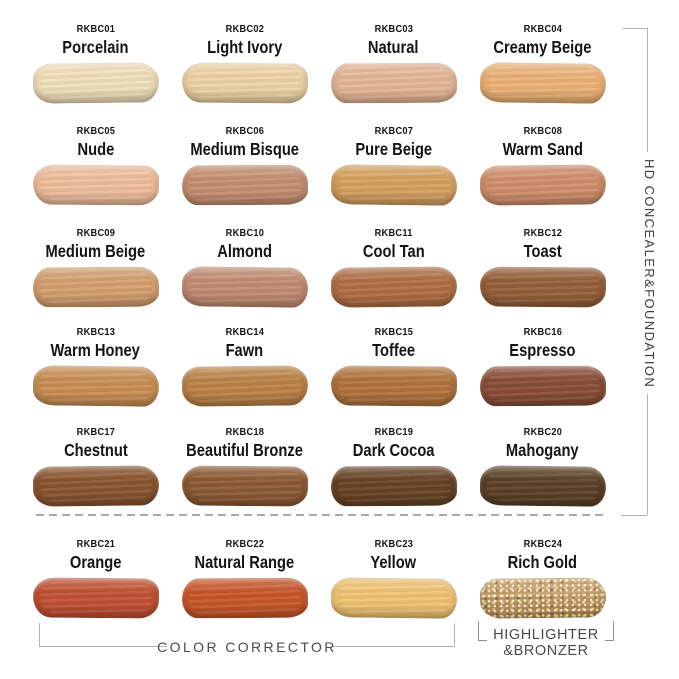 The height and width of the screenshot is (679, 679). I want to click on shade-cell-rkbc14: RKBC14 Fawn, so click(244, 366).